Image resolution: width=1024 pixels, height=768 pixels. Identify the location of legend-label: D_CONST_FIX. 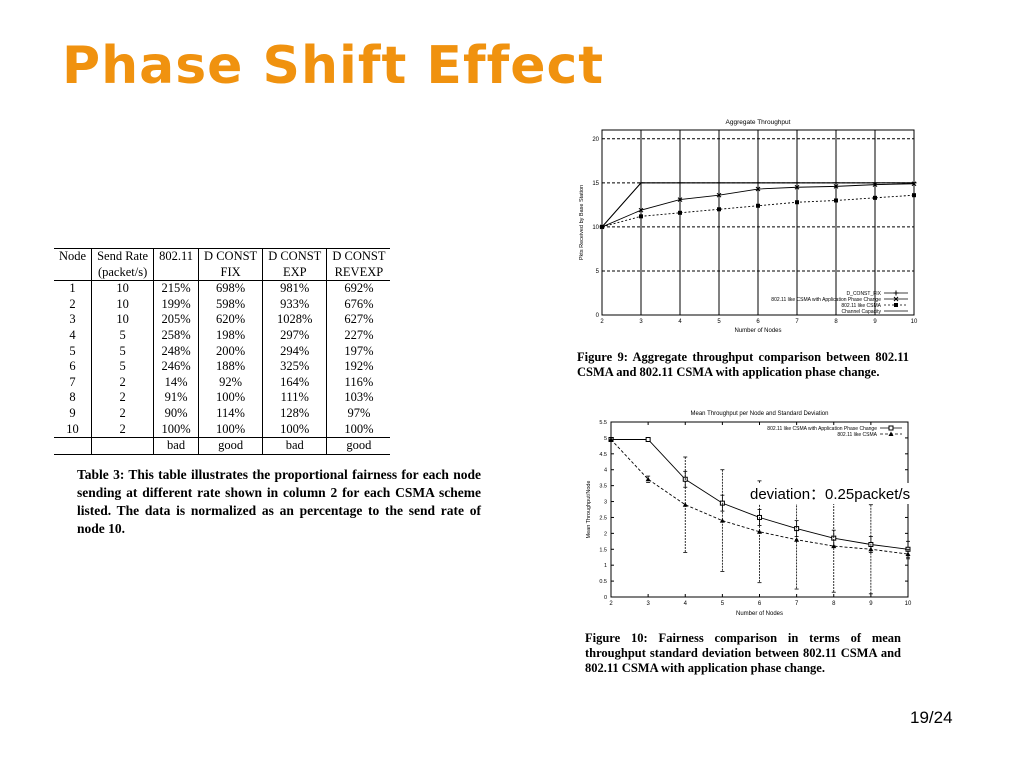
(864, 294).